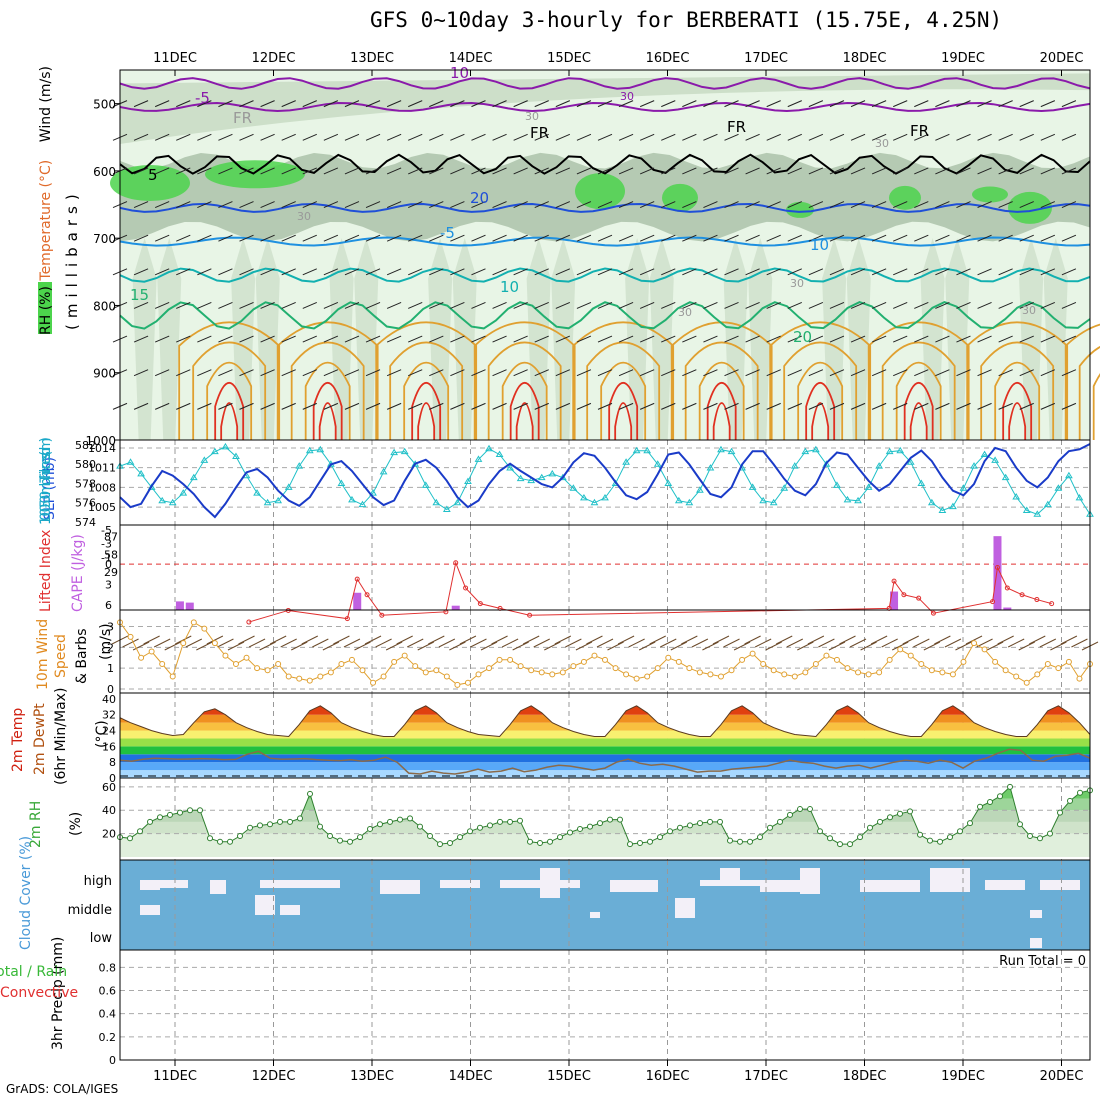  Describe the element at coordinates (509, 287) in the screenshot. I see `contour-label: 10` at that location.